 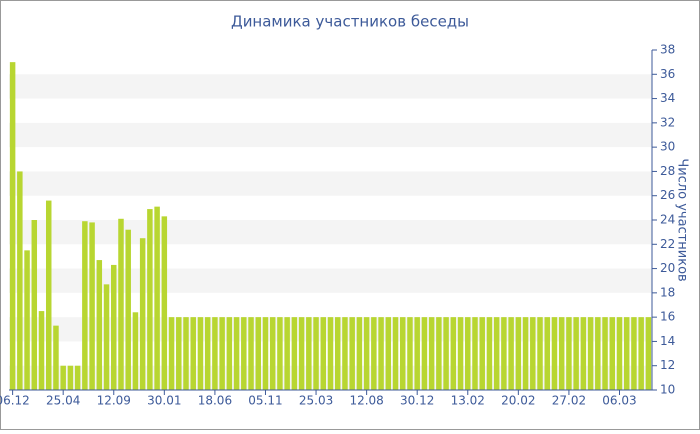 I want to click on y-tick-label: 18, so click(x=667, y=292).